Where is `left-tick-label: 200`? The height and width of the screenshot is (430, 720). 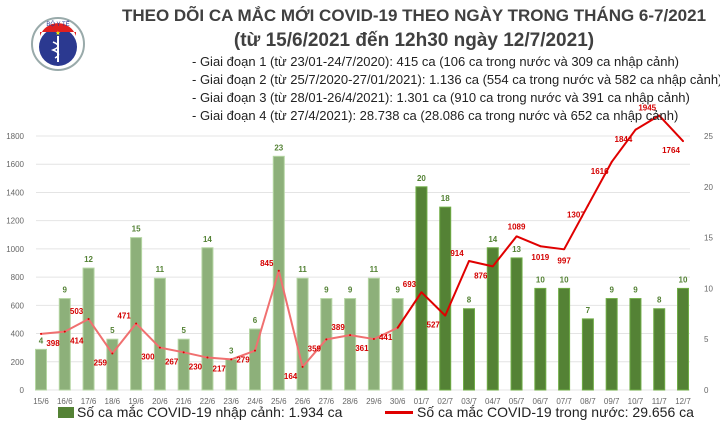 left-tick-label: 200 is located at coordinates (18, 362).